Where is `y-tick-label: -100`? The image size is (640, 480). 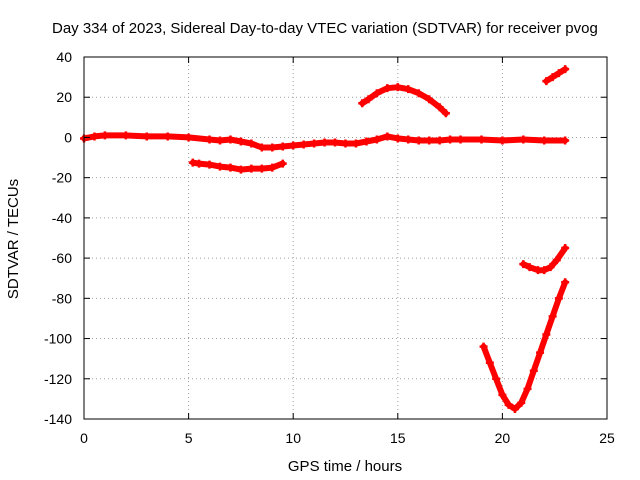 y-tick-label: -100 is located at coordinates (58, 339).